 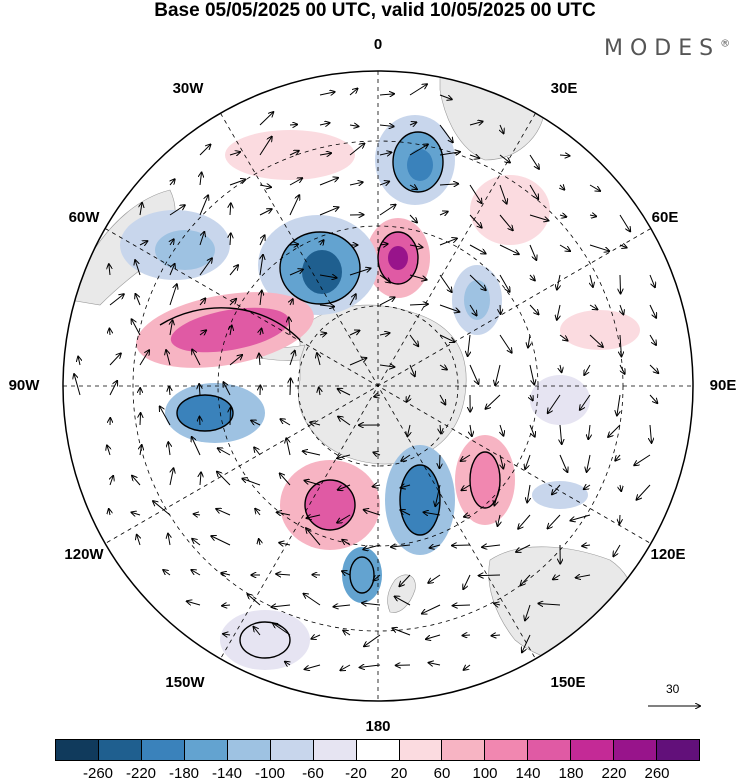 What do you see at coordinates (668, 554) in the screenshot?
I see `lon-label-120e: 120E` at bounding box center [668, 554].